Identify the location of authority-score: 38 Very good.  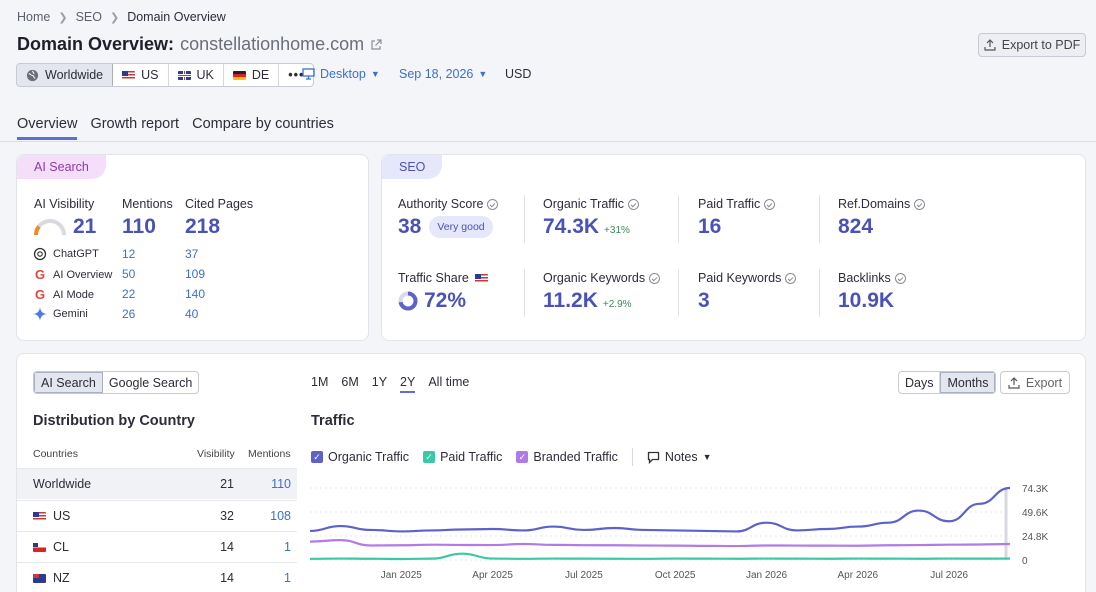
(445, 227).